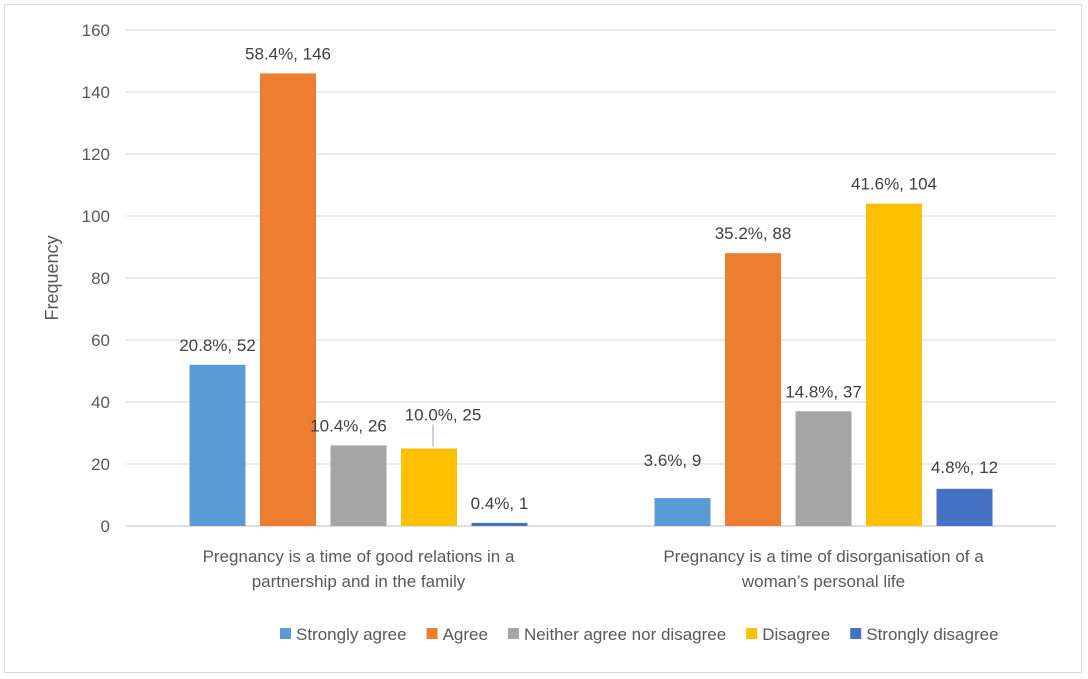 The width and height of the screenshot is (1088, 679). Describe the element at coordinates (823, 581) in the screenshot. I see `category-label: woman’s personal life` at that location.